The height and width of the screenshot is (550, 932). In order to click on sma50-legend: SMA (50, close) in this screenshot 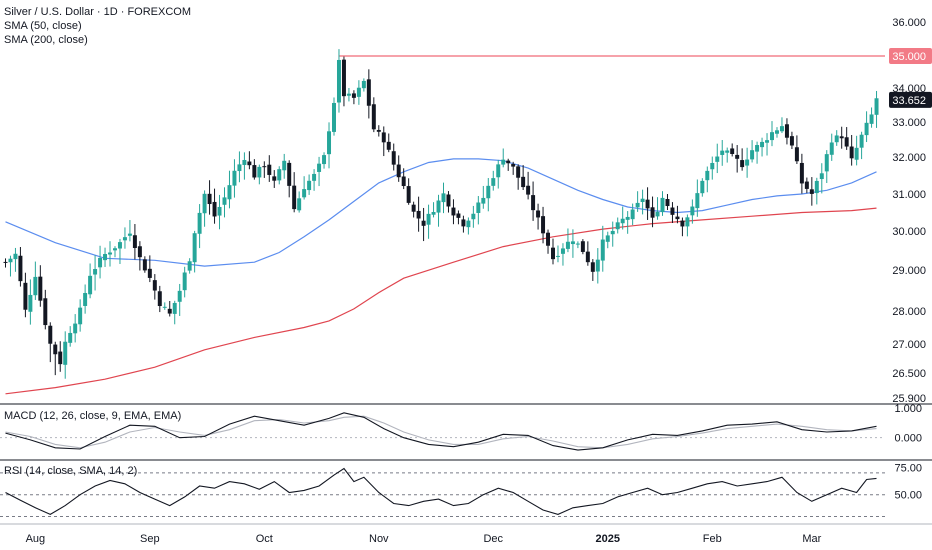, I will do `click(43, 26)`.